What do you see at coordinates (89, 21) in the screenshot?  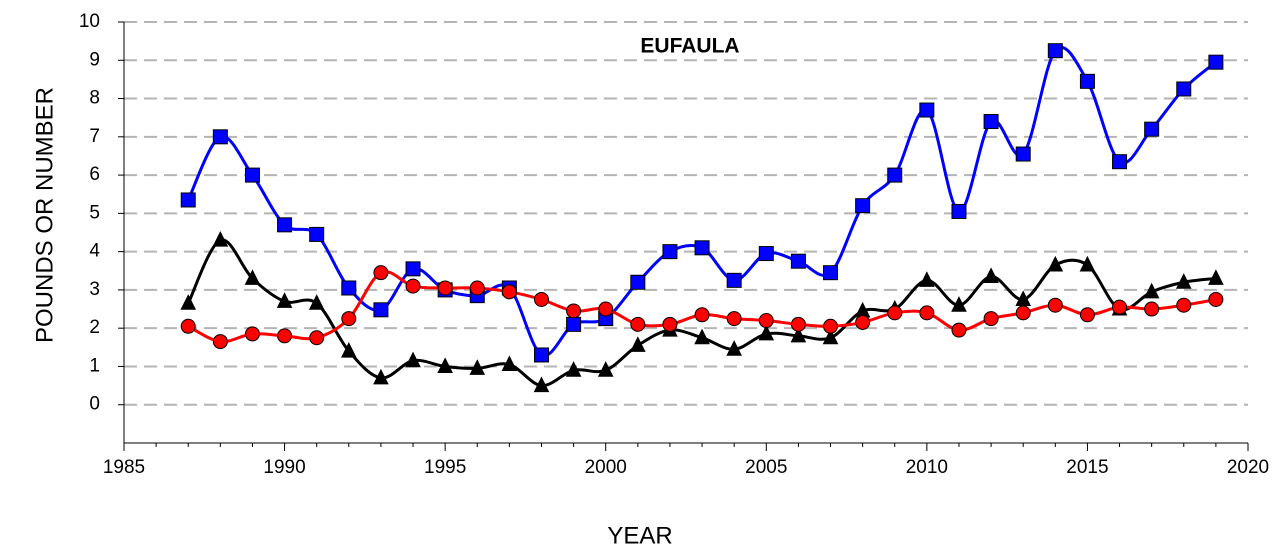 I see `y-tick-label: 10` at bounding box center [89, 21].